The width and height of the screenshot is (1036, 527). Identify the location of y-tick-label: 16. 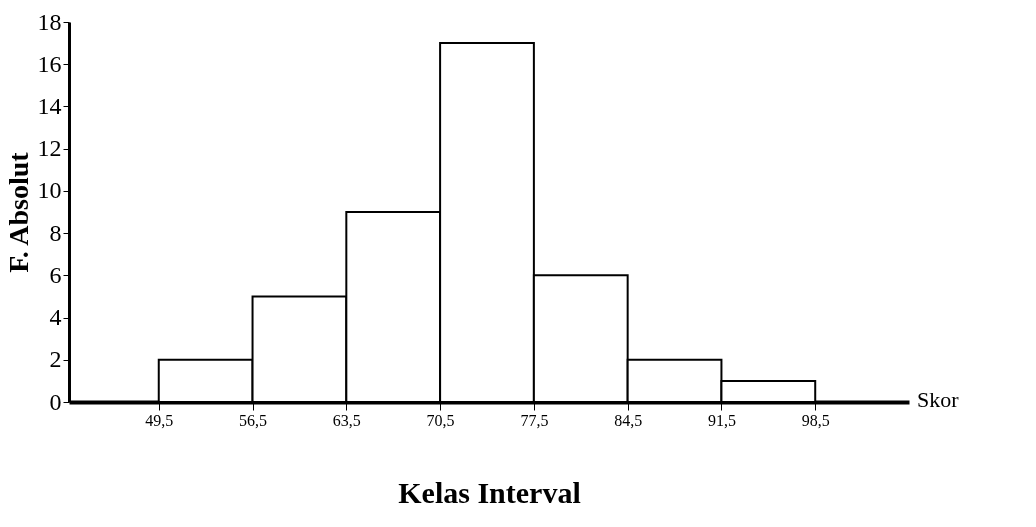
(49, 63).